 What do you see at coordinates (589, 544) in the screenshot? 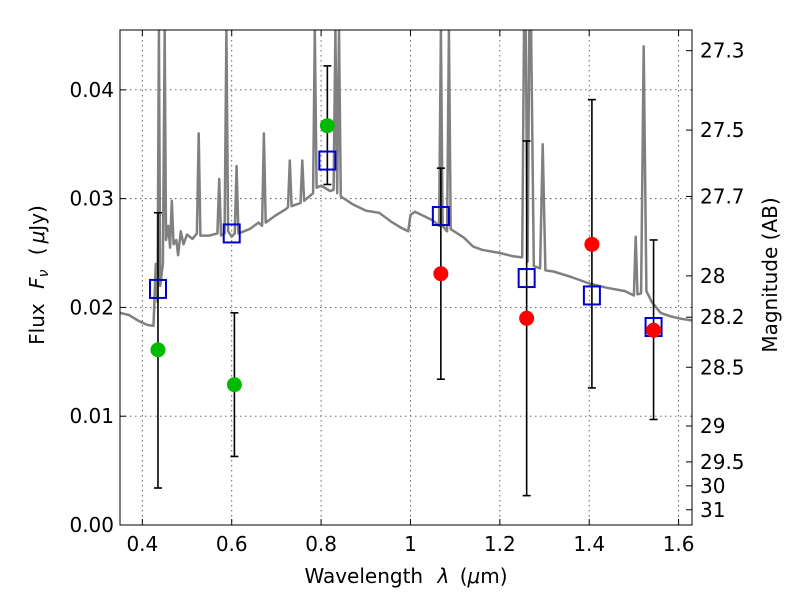
I see `x-tick-label: 1.4` at bounding box center [589, 544].